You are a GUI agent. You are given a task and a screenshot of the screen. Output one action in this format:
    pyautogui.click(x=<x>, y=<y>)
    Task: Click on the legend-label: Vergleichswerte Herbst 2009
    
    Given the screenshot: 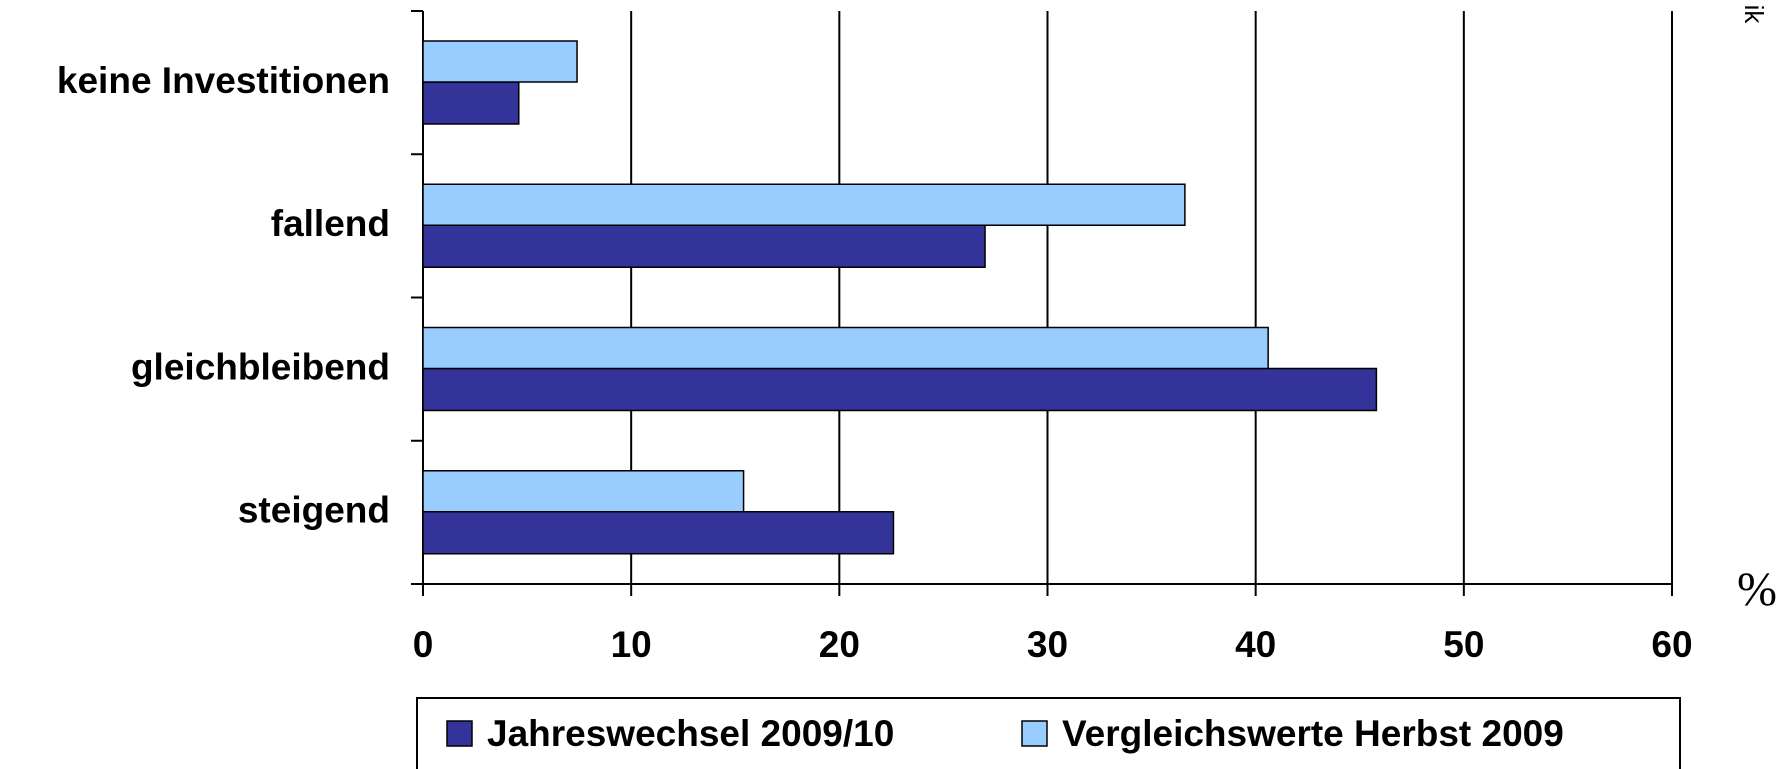 What is the action you would take?
    pyautogui.click(x=1313, y=733)
    